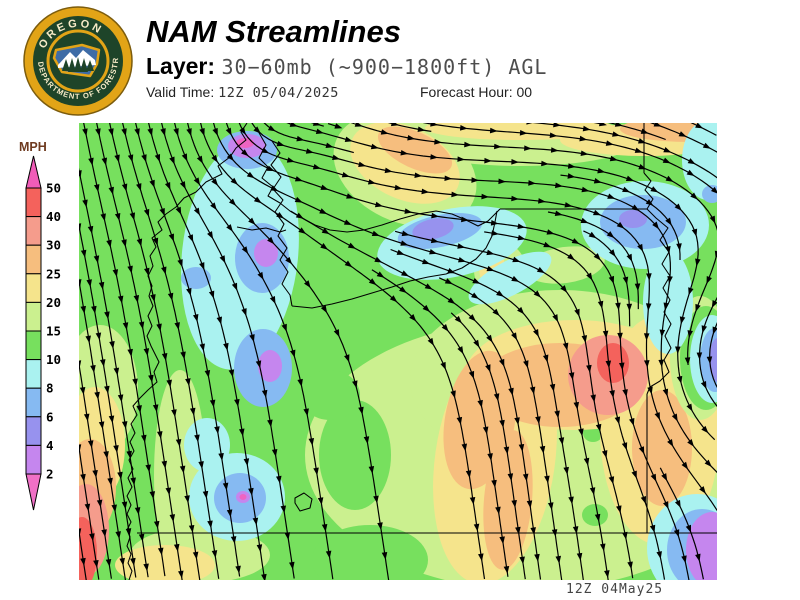  I want to click on odf-logo: OREGON DEPARTMENT OF FORESTRY, so click(77, 60).